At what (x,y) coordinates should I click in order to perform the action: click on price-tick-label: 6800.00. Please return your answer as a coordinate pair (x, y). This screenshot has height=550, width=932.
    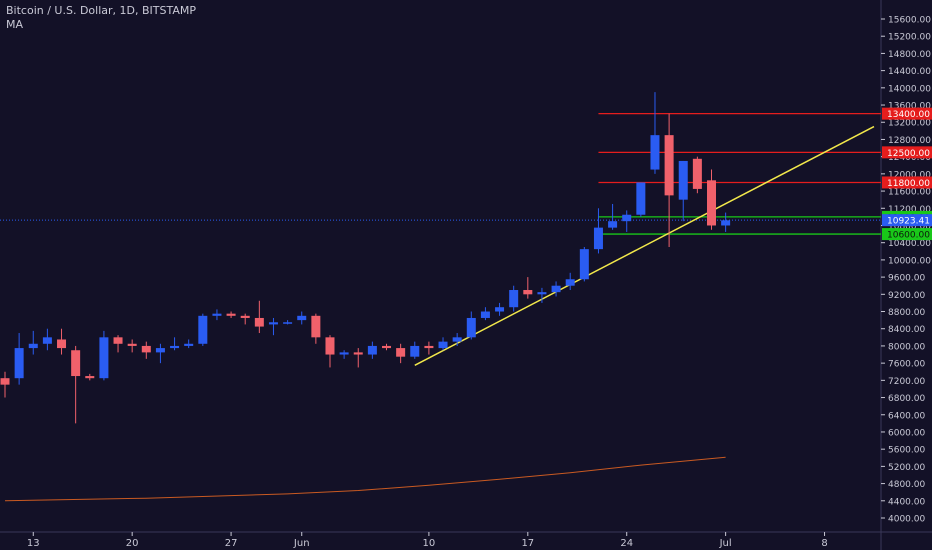
    Looking at the image, I should click on (906, 399).